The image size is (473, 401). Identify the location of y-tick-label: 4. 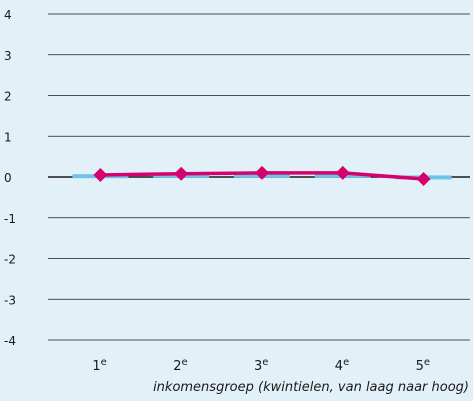
(8, 15).